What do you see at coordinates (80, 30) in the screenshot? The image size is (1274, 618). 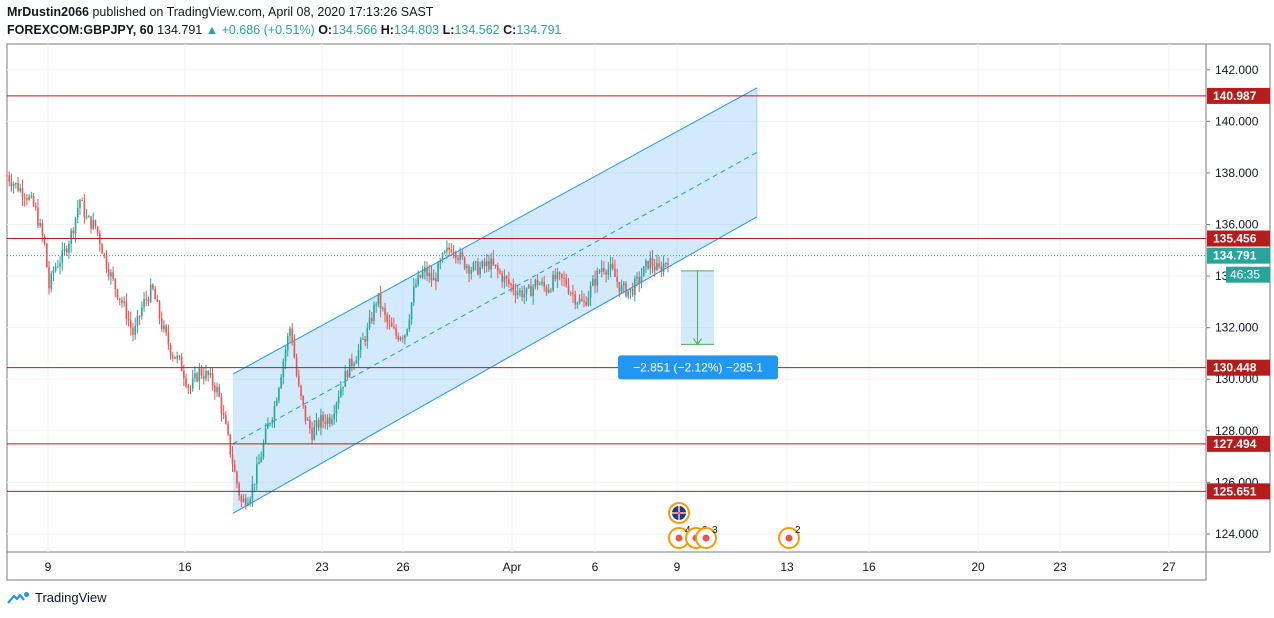 I see `symbol-name: FOREXCOM:GBPJPY, 60` at bounding box center [80, 30].